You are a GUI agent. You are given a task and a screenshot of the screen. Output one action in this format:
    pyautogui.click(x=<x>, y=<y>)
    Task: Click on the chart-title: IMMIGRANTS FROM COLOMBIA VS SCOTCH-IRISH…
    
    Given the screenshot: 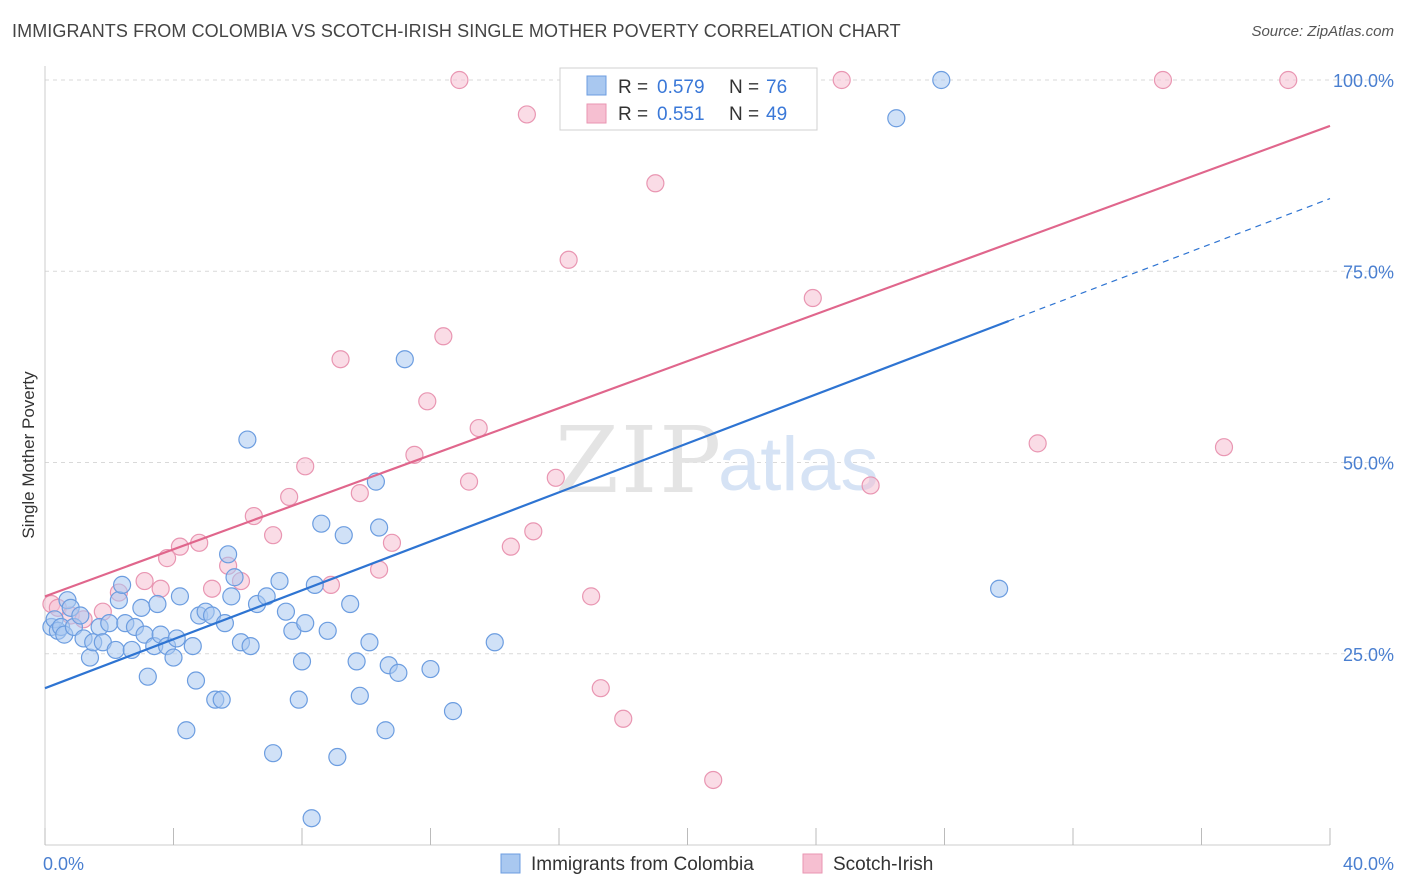 What is the action you would take?
    pyautogui.click(x=456, y=31)
    